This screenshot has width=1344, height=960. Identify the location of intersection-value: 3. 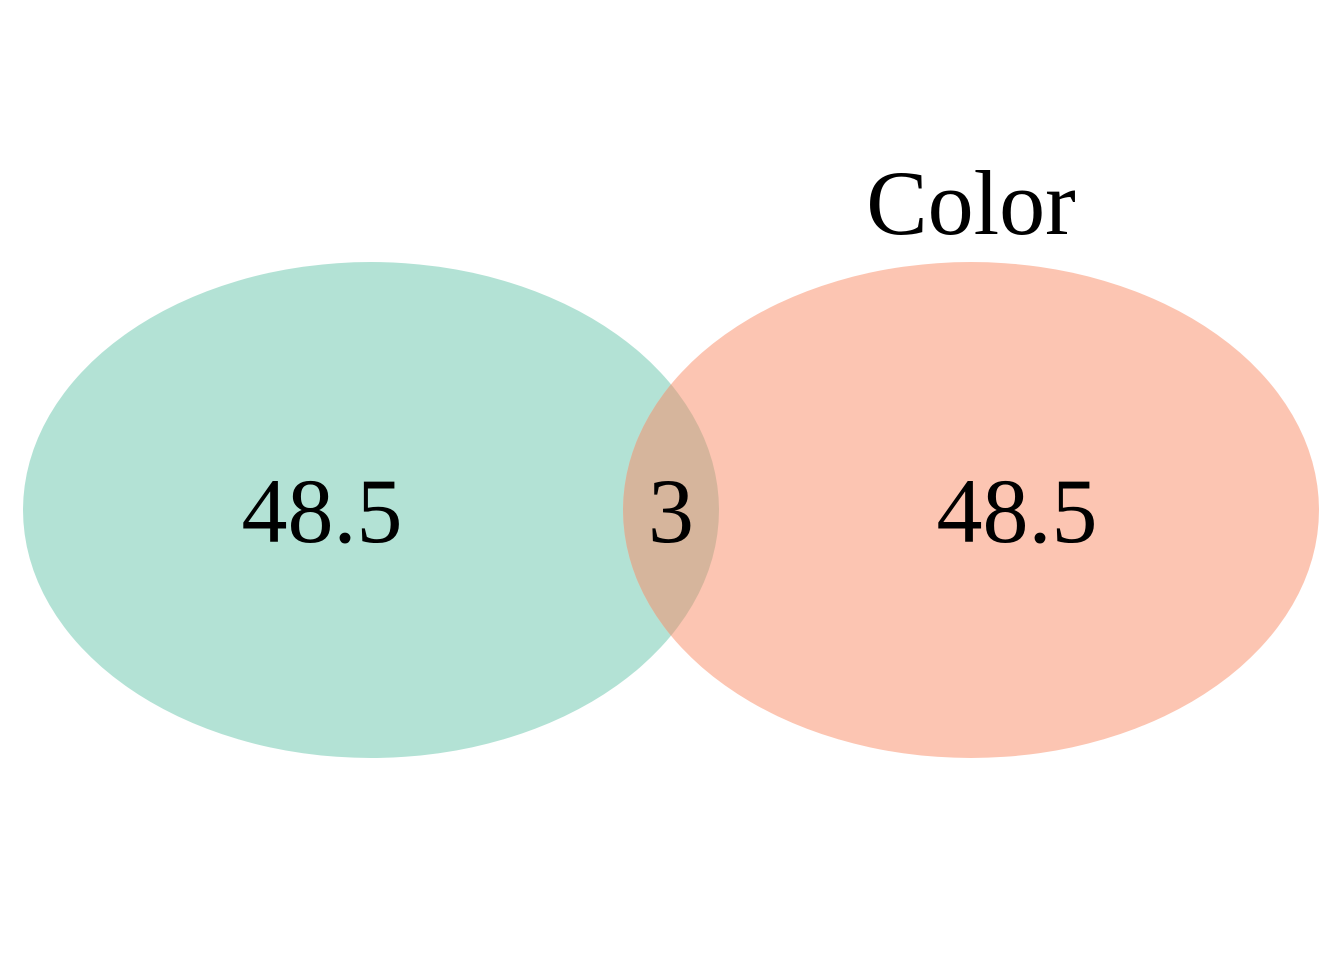
(671, 511).